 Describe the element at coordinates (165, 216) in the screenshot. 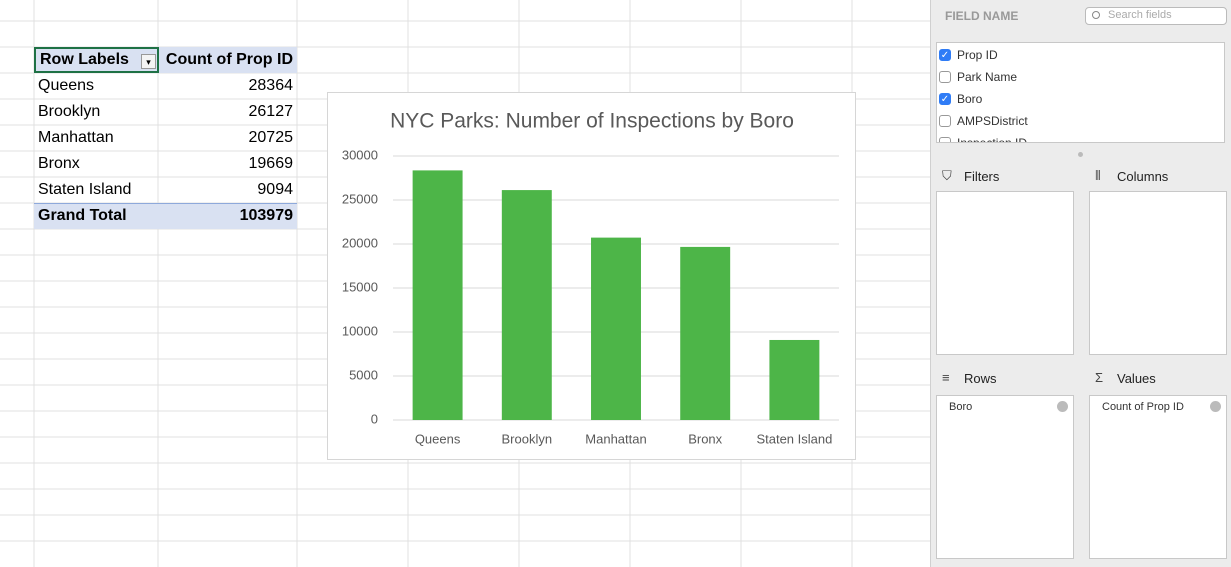

I see `total-band` at that location.